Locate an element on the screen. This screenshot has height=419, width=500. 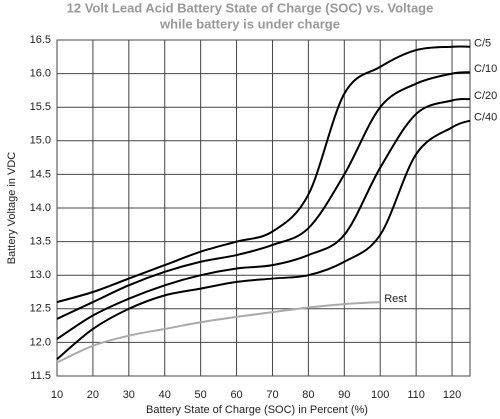
x-tick-label: 80 is located at coordinates (308, 395).